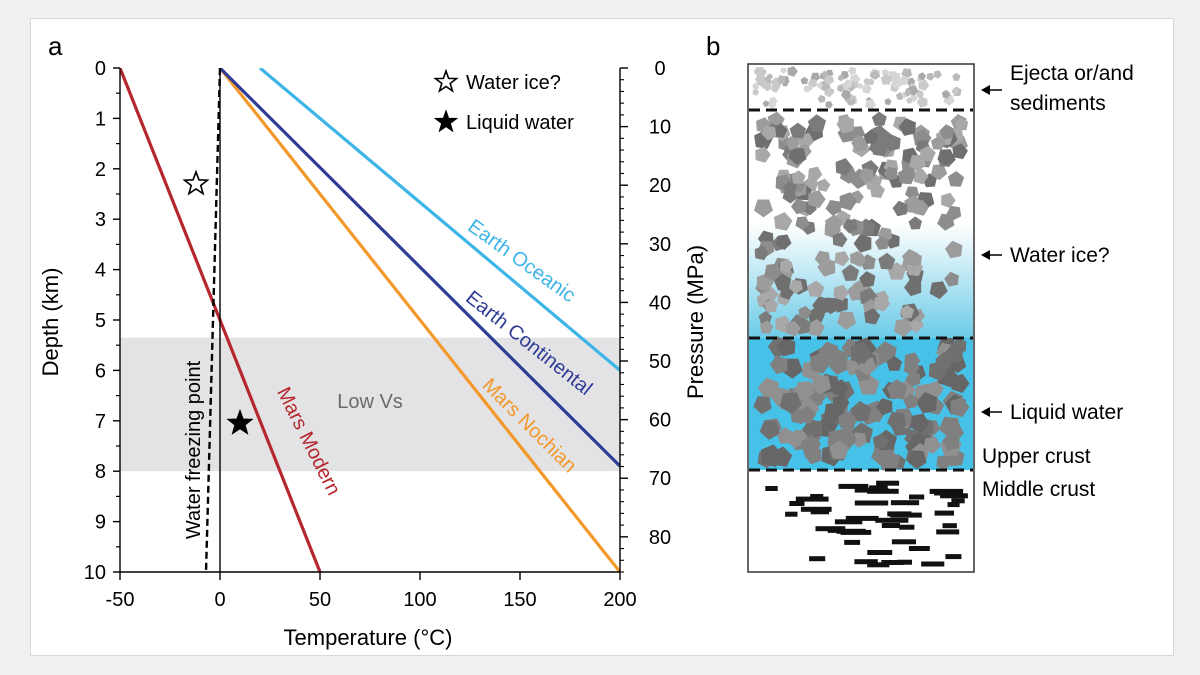 This screenshot has height=675, width=1200. What do you see at coordinates (446, 121) in the screenshot?
I see `legend-star-filled-icon` at bounding box center [446, 121].